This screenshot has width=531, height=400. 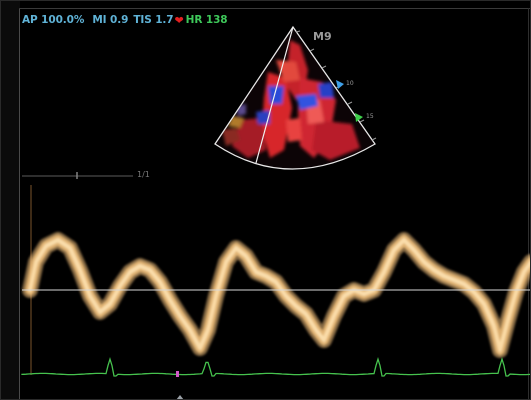 I want to click on heart-rate-readout: HR 138, so click(x=206, y=20).